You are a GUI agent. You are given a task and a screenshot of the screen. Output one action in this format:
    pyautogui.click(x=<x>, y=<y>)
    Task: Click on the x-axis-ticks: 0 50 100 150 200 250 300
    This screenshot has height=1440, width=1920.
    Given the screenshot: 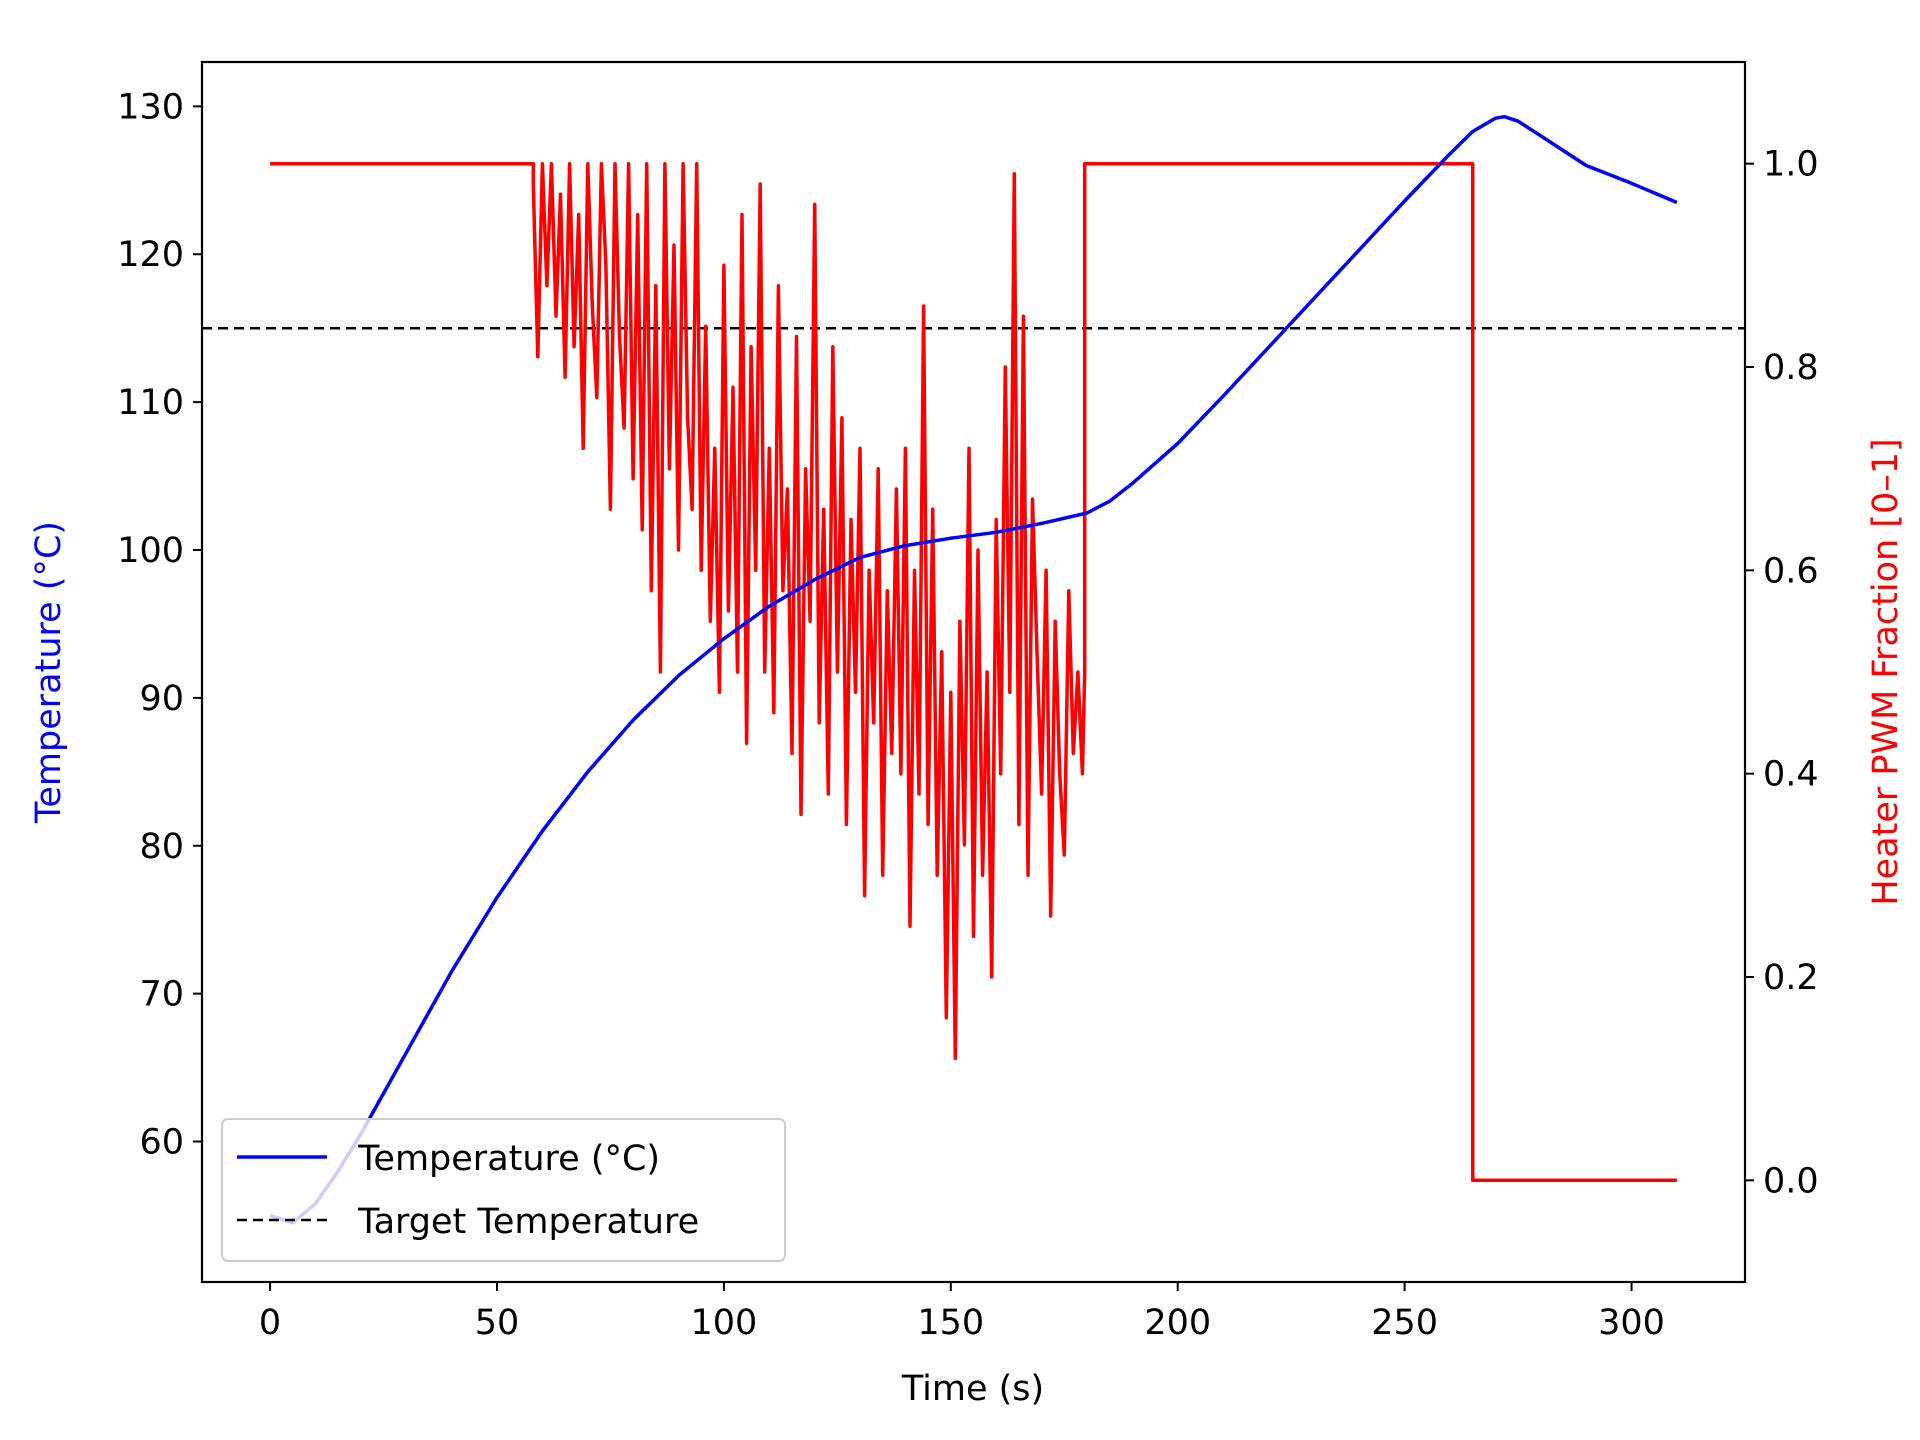 What is the action you would take?
    pyautogui.click(x=962, y=1312)
    